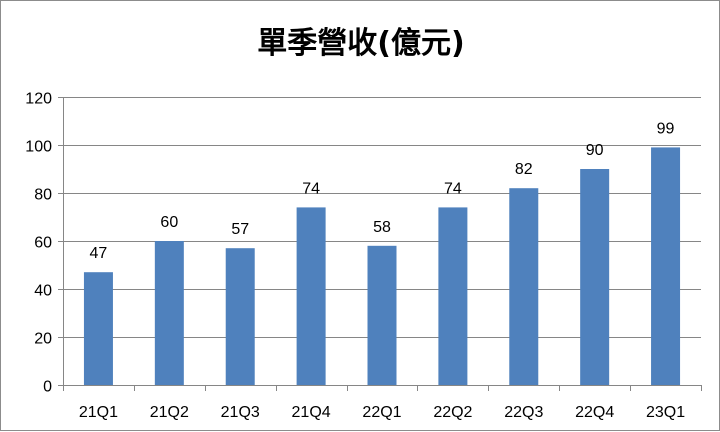  What do you see at coordinates (240, 229) in the screenshot?
I see `data-label-21Q3: 57` at bounding box center [240, 229].